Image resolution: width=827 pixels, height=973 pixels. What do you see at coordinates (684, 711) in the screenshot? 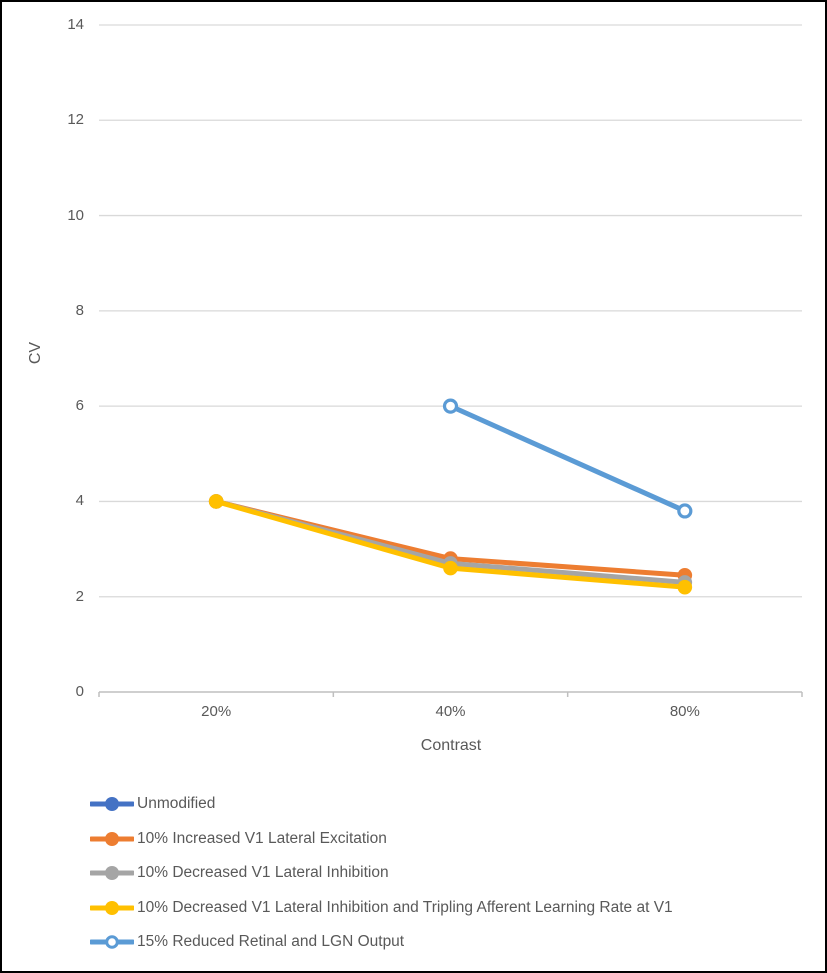
I see `x-tick-label: 80%` at bounding box center [684, 711].